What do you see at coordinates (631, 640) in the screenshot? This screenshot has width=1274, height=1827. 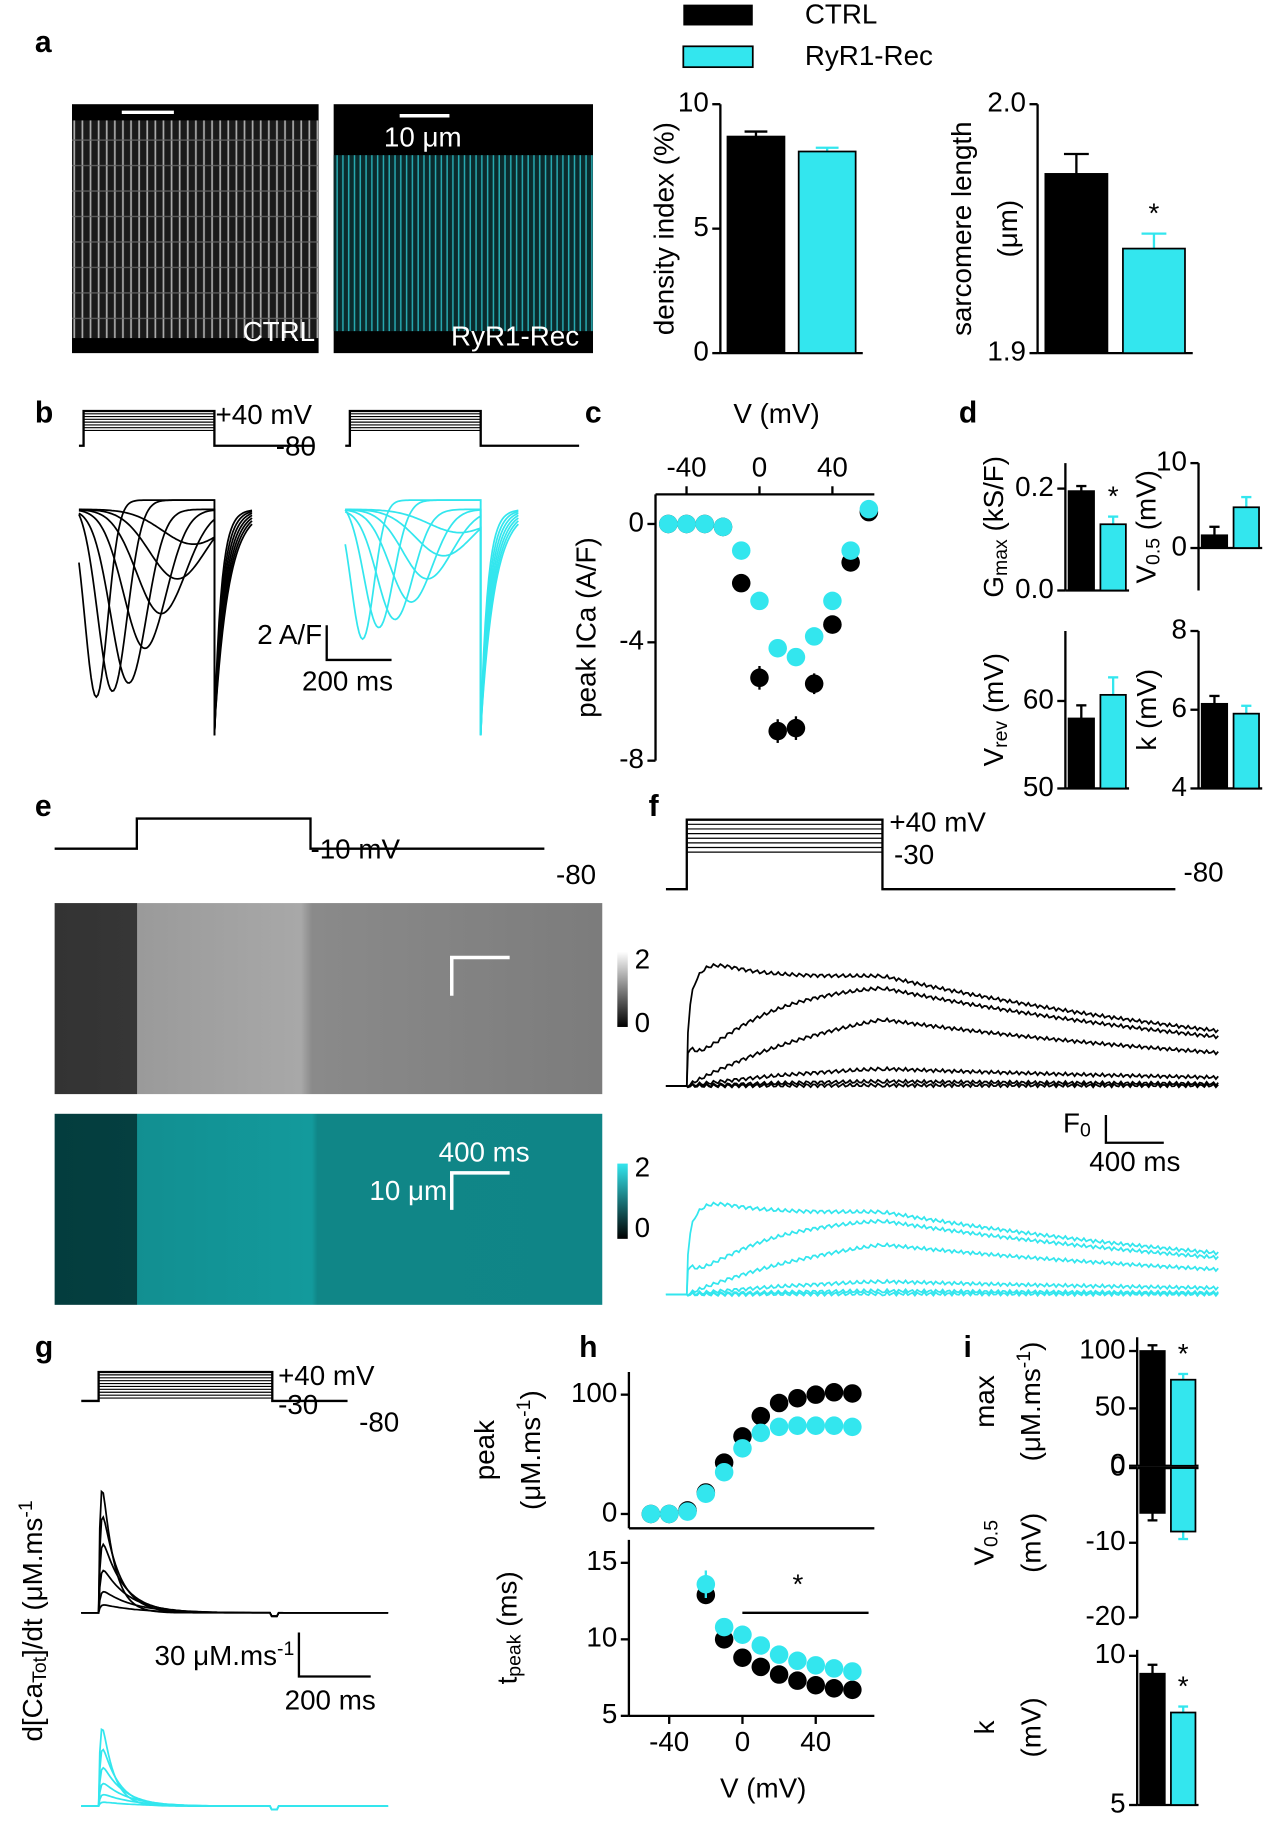 I see `y-tick-label: -4` at bounding box center [631, 640].